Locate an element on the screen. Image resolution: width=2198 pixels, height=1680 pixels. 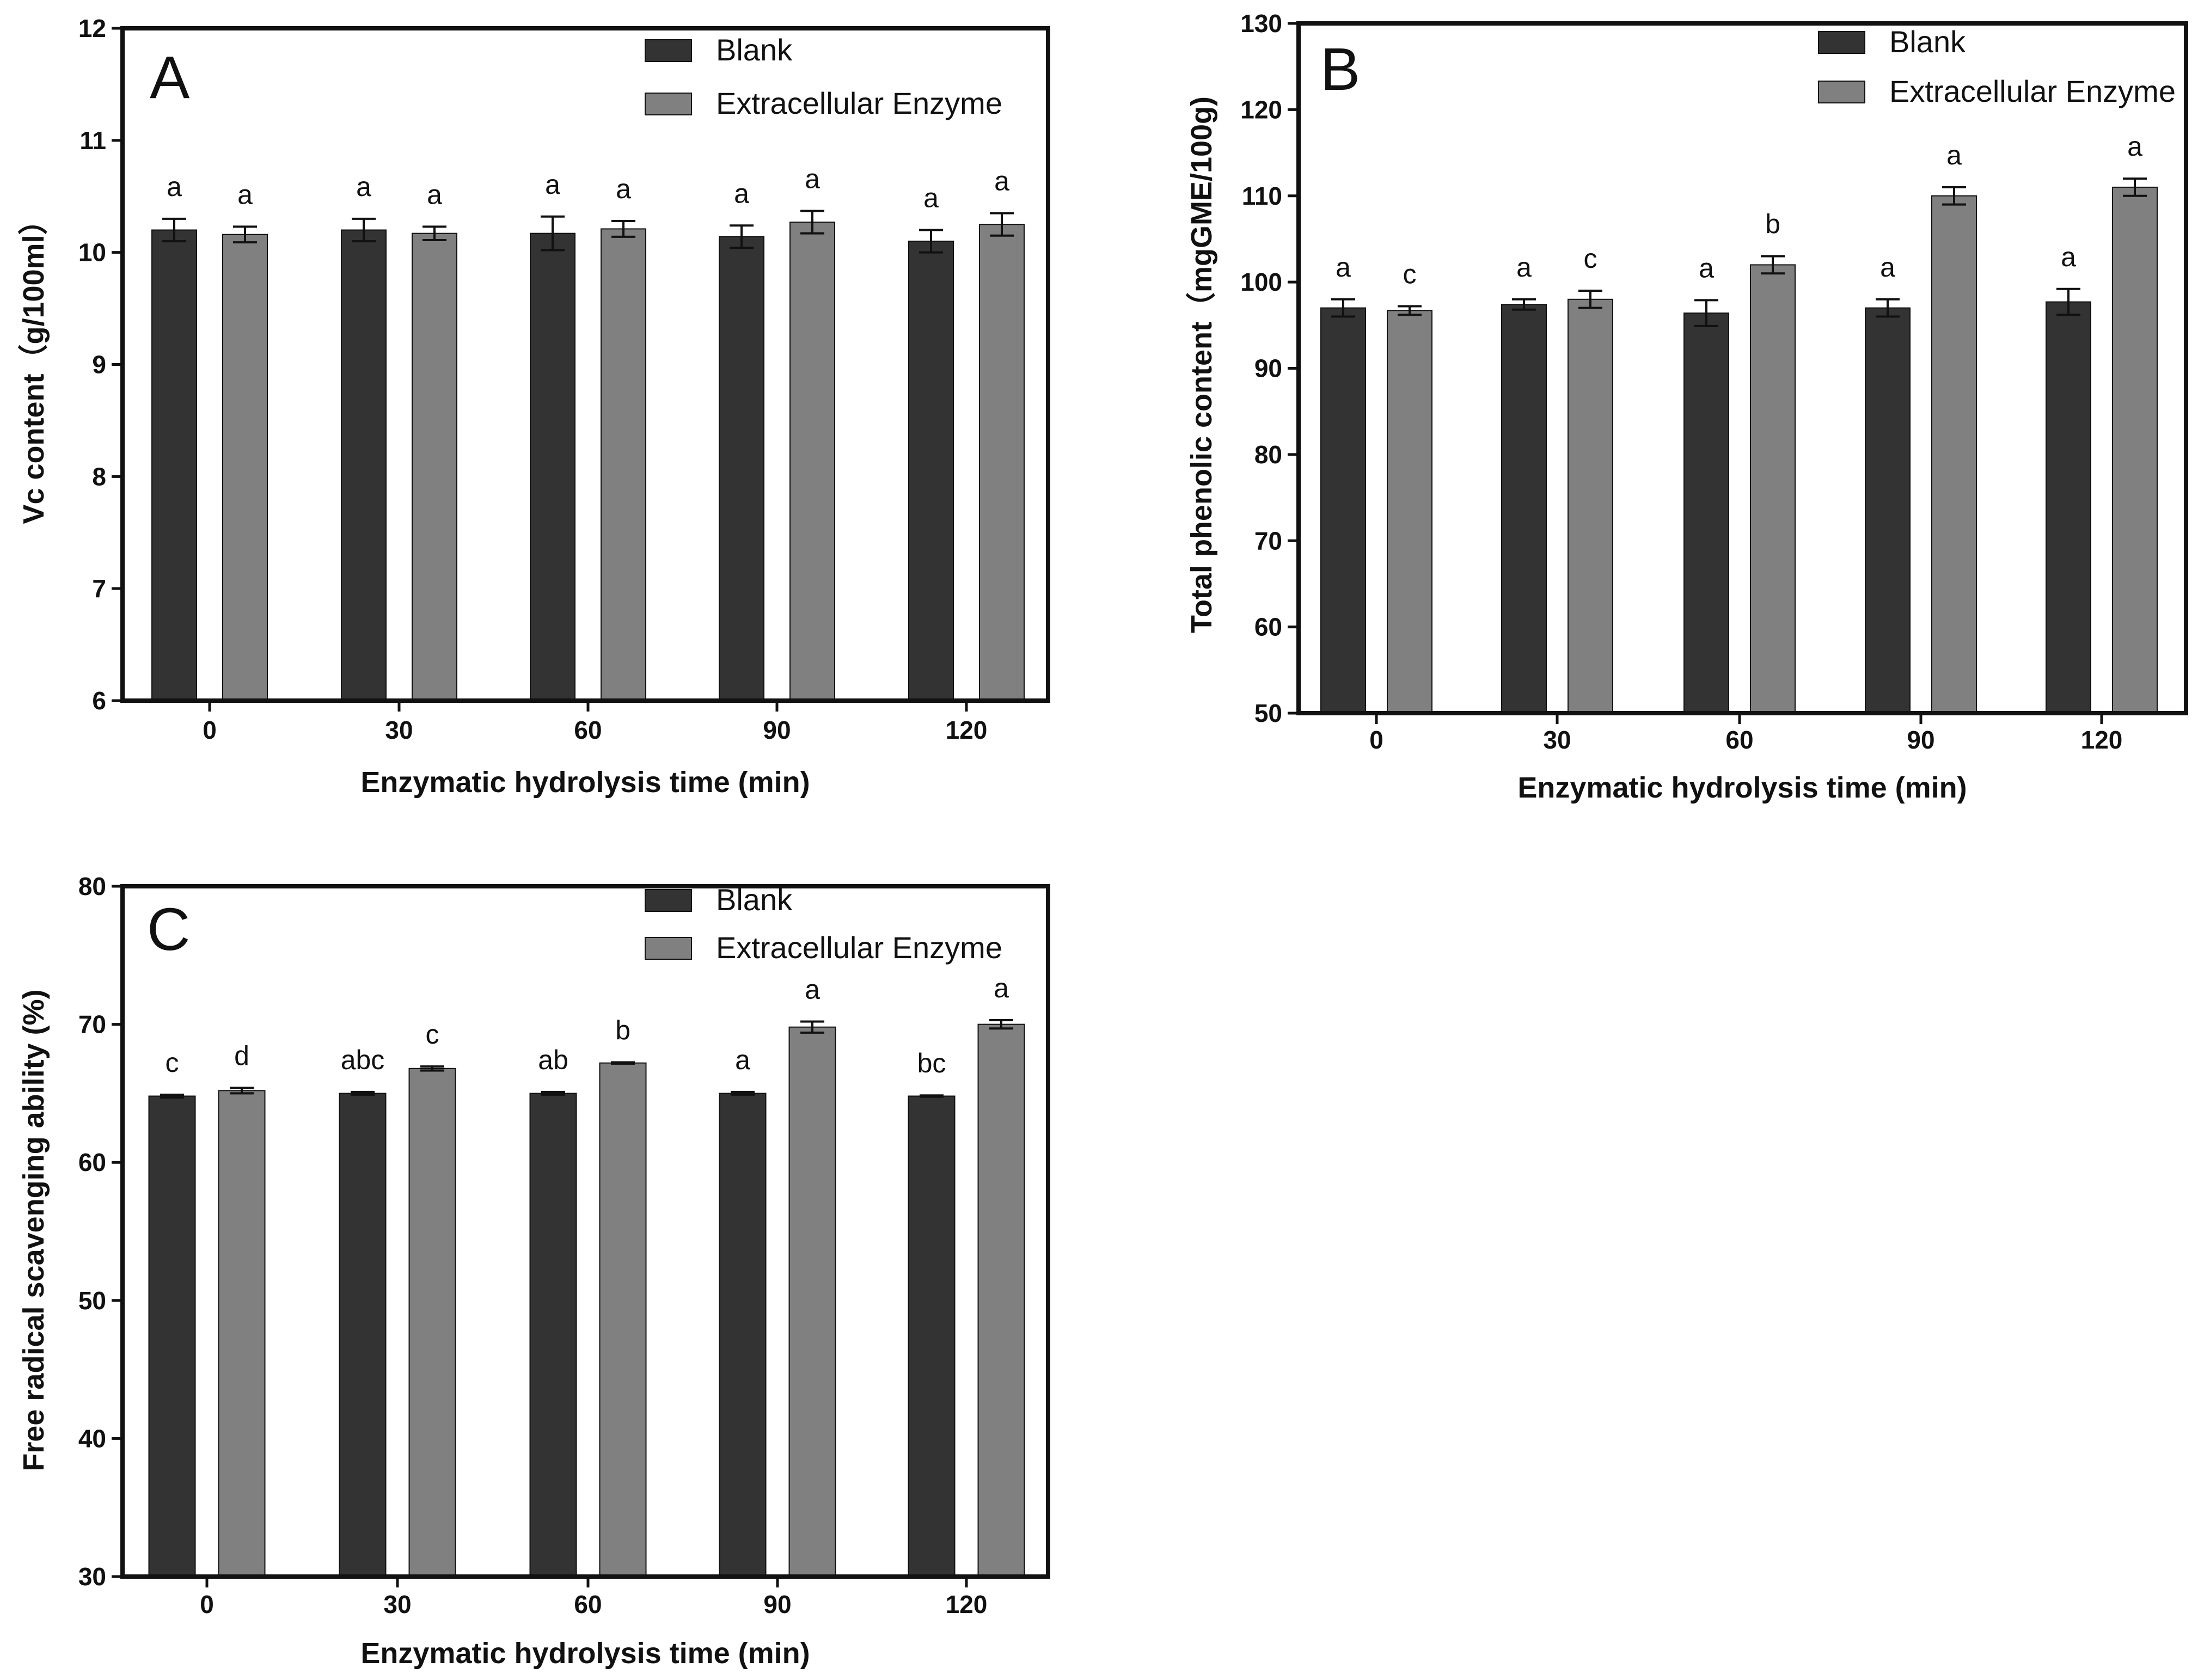
y-tick-label-40: 40 is located at coordinates (92, 1438).